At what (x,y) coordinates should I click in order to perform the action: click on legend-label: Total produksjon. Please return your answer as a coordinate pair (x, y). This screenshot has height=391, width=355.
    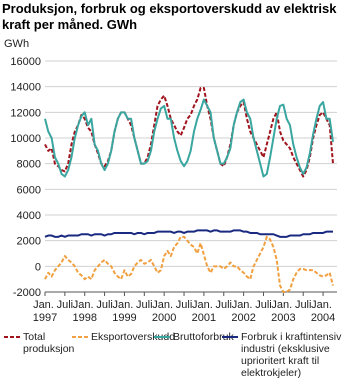
    Looking at the image, I should click on (49, 343).